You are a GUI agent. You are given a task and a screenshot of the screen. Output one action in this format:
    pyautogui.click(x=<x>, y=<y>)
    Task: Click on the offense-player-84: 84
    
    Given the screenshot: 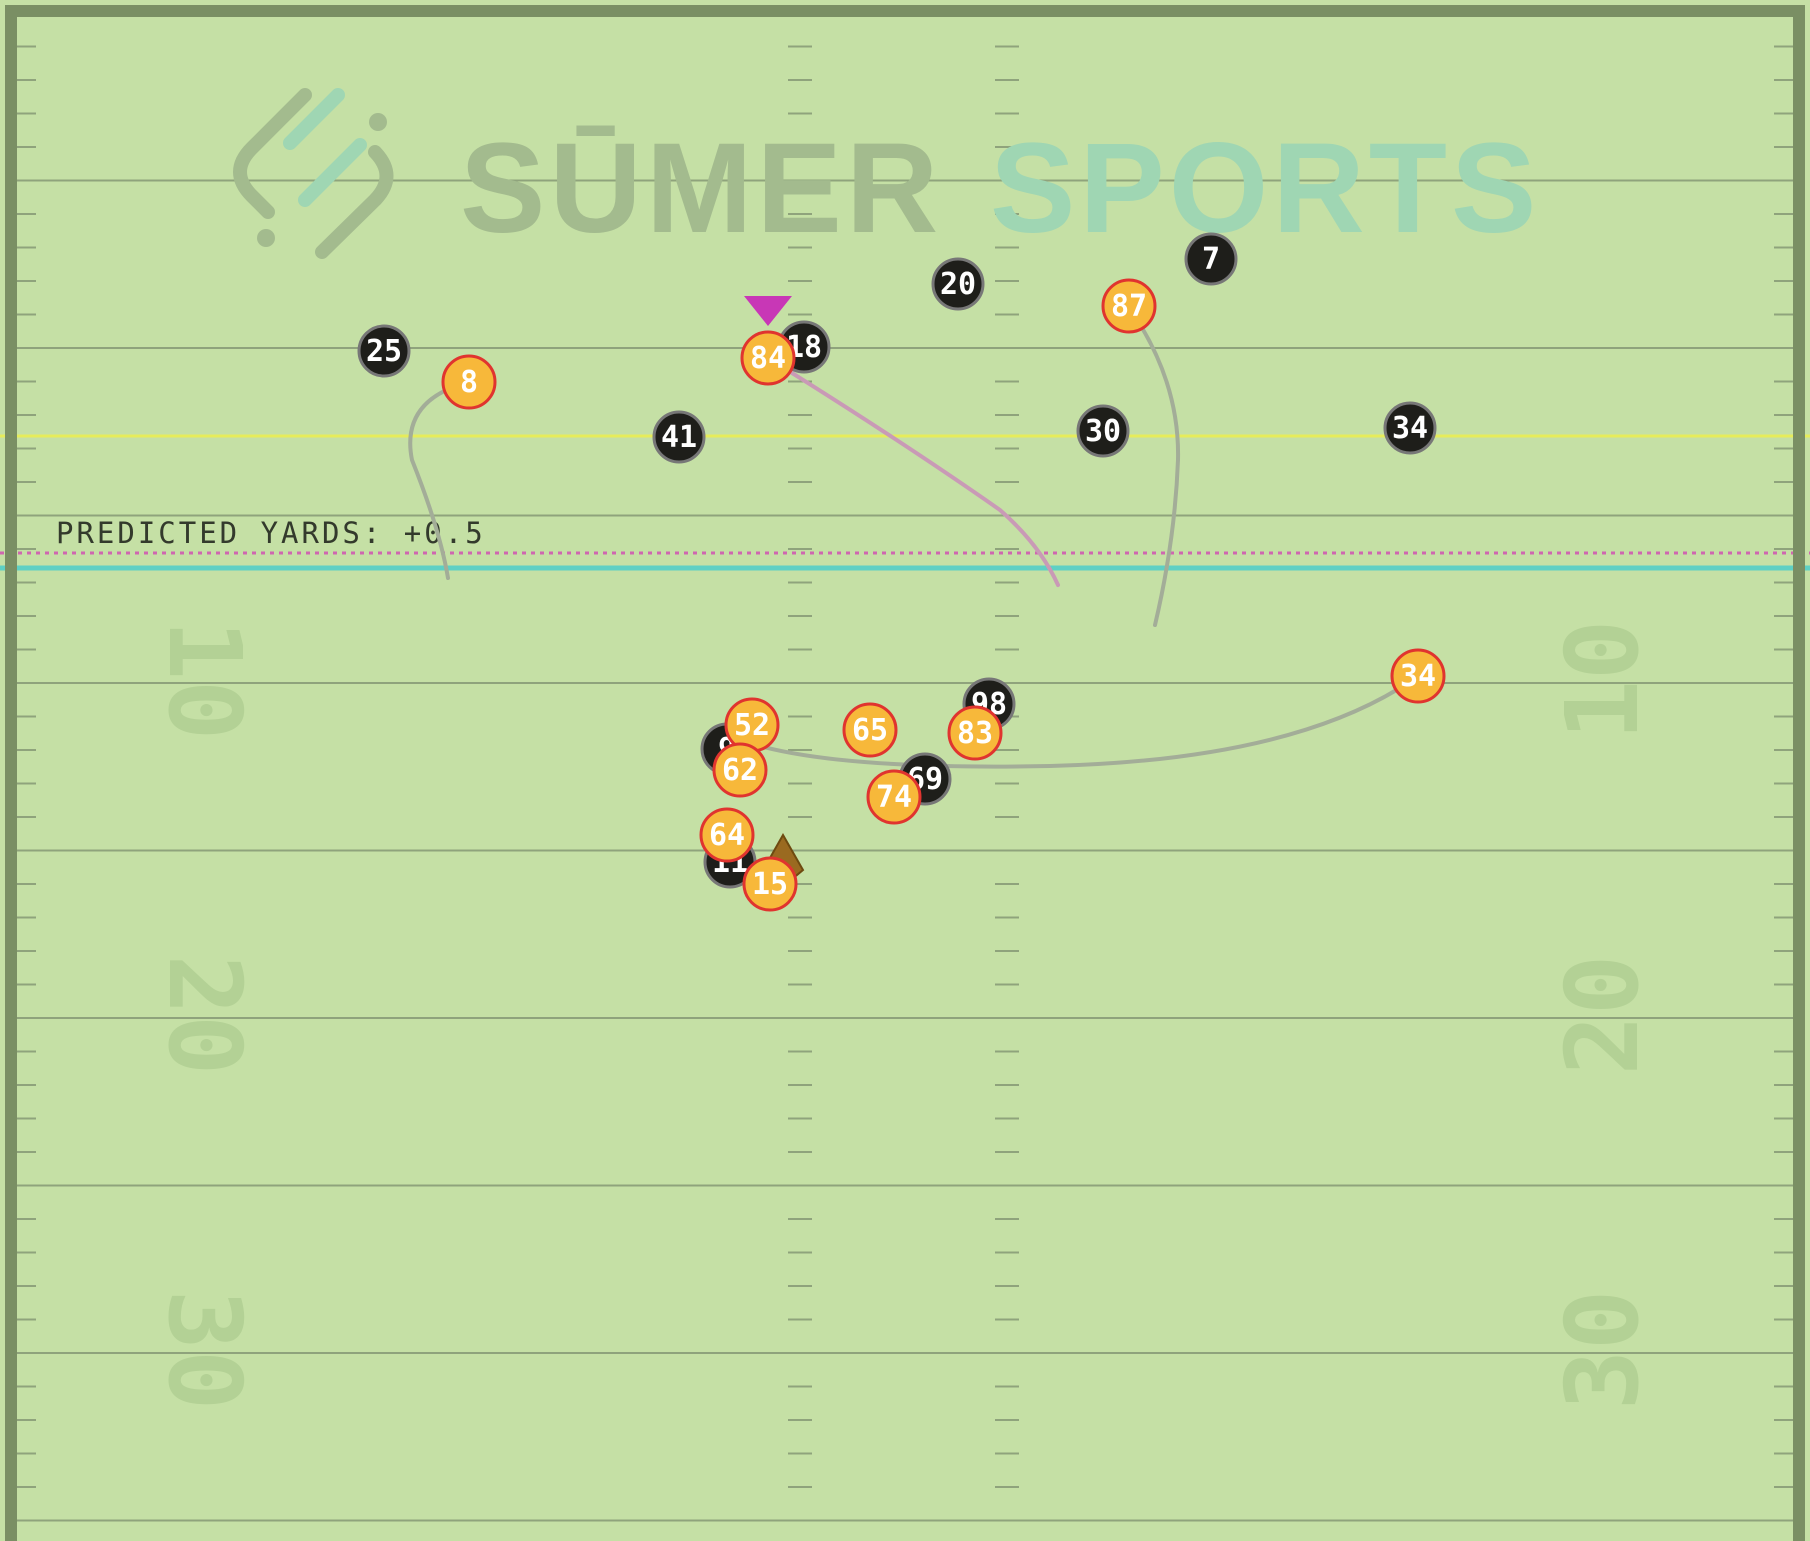 What is the action you would take?
    pyautogui.click(x=768, y=358)
    